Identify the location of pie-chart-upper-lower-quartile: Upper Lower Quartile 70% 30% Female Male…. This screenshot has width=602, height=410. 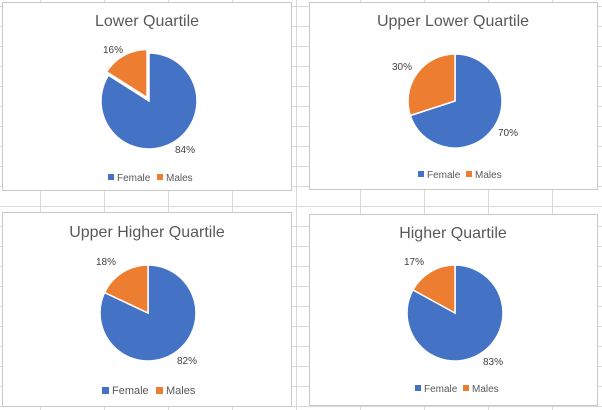
(453, 97).